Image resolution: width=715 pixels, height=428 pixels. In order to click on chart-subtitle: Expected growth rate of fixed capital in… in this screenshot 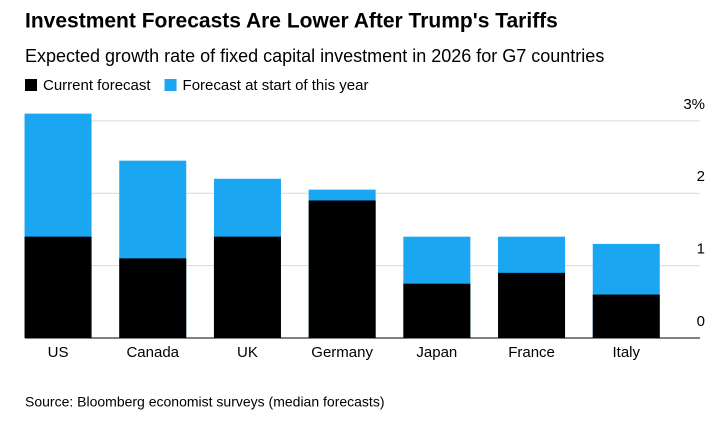, I will do `click(314, 56)`.